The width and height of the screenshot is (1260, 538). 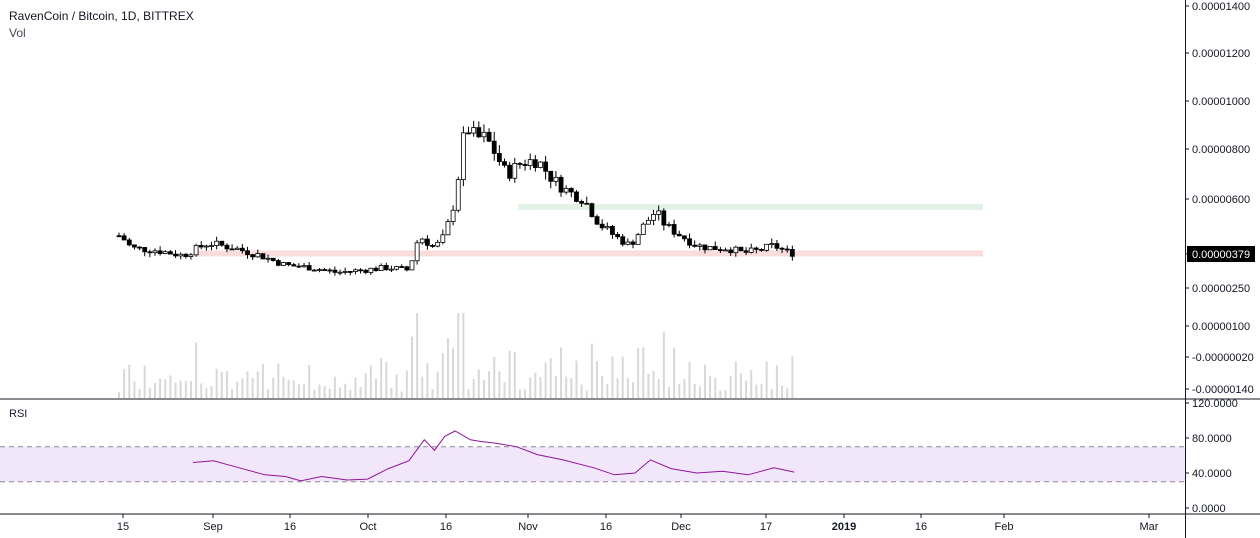 I want to click on last-price-badge, so click(x=1221, y=254).